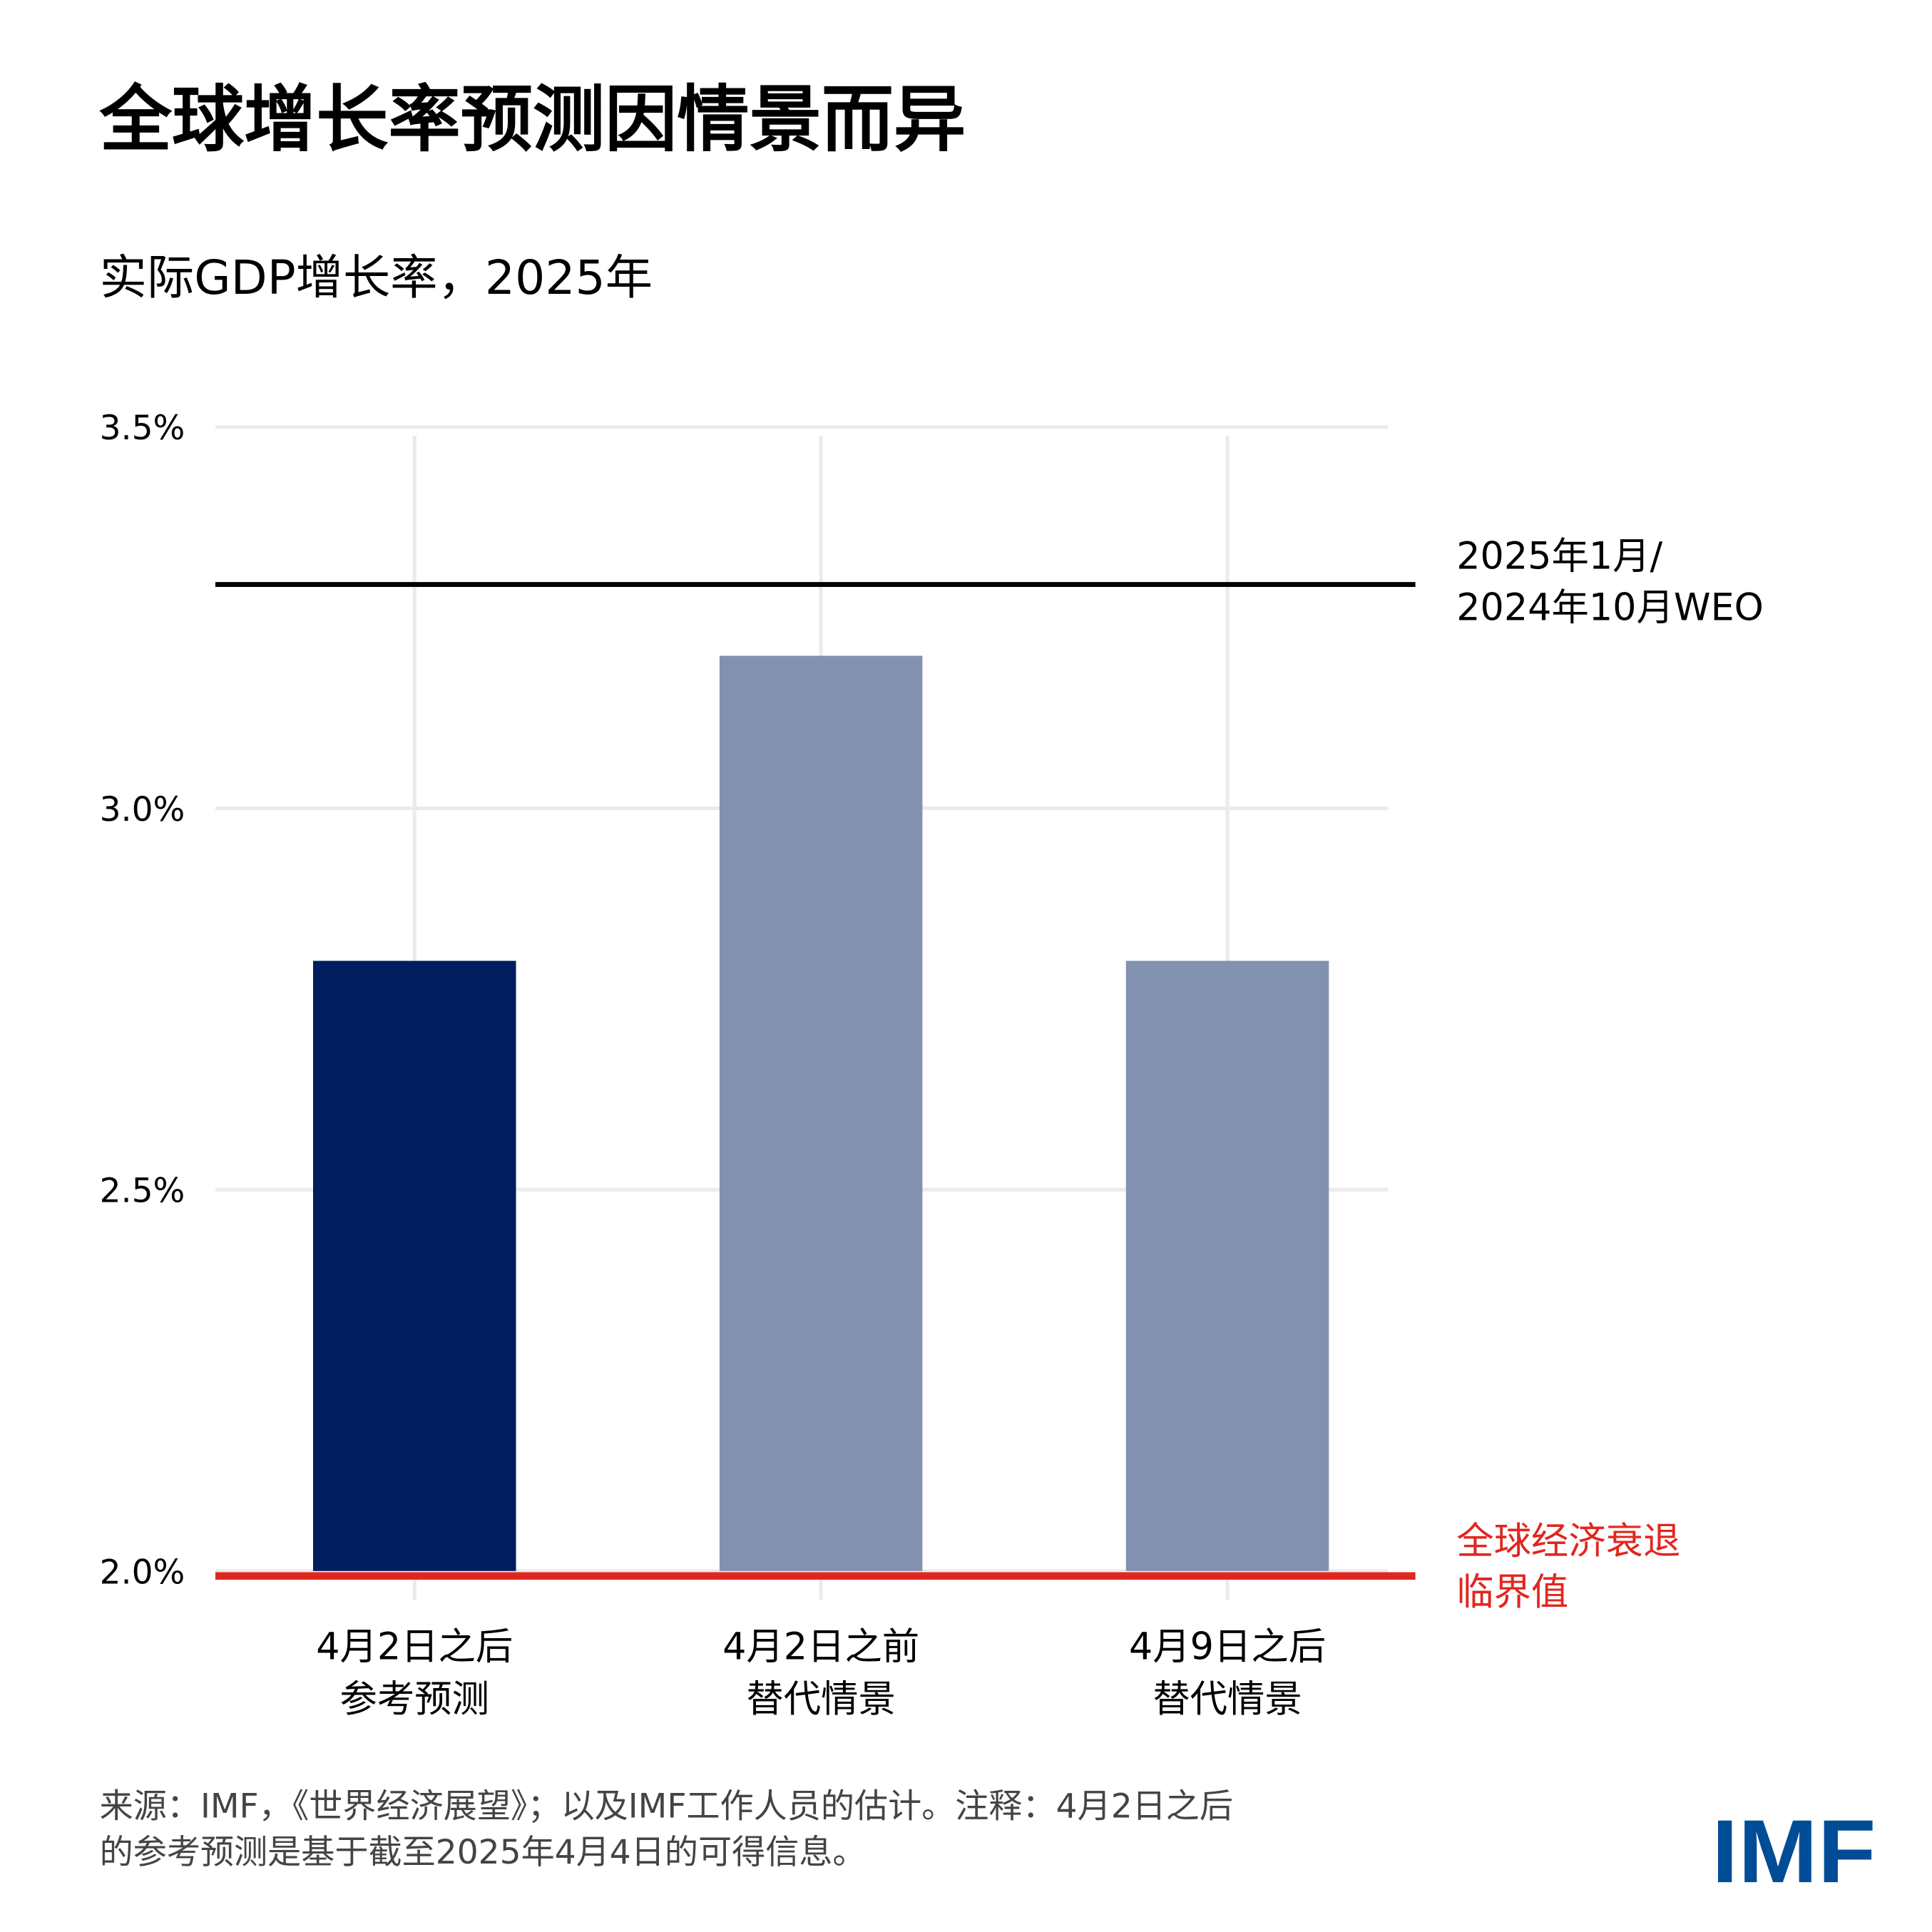  What do you see at coordinates (377, 278) in the screenshot?
I see `chart-subtitle: 实际GDP增长率，2025年` at bounding box center [377, 278].